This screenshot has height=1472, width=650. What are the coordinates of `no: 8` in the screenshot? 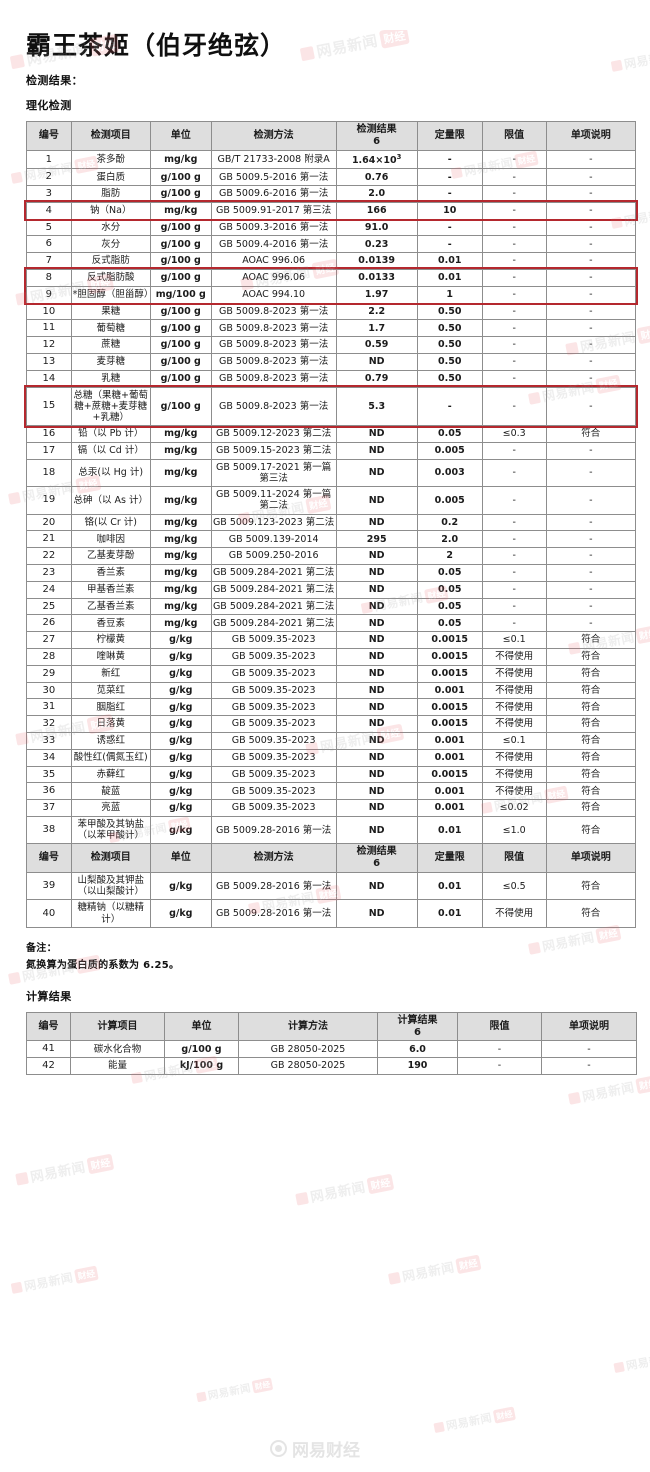 It's located at (49, 277).